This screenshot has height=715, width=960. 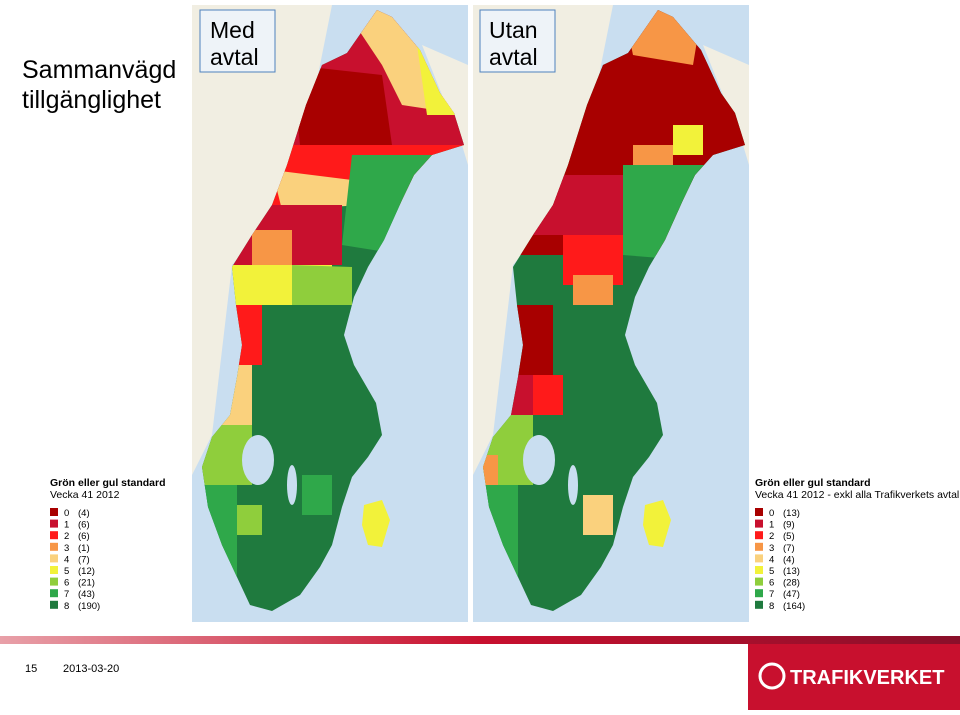 What do you see at coordinates (84, 548) in the screenshot?
I see `legend-count: (1)` at bounding box center [84, 548].